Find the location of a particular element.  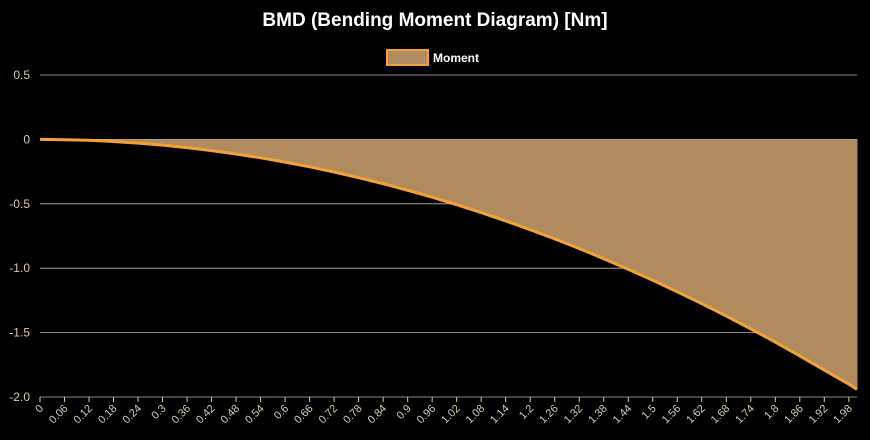

x-tick-label: 1.62 is located at coordinates (696, 415).